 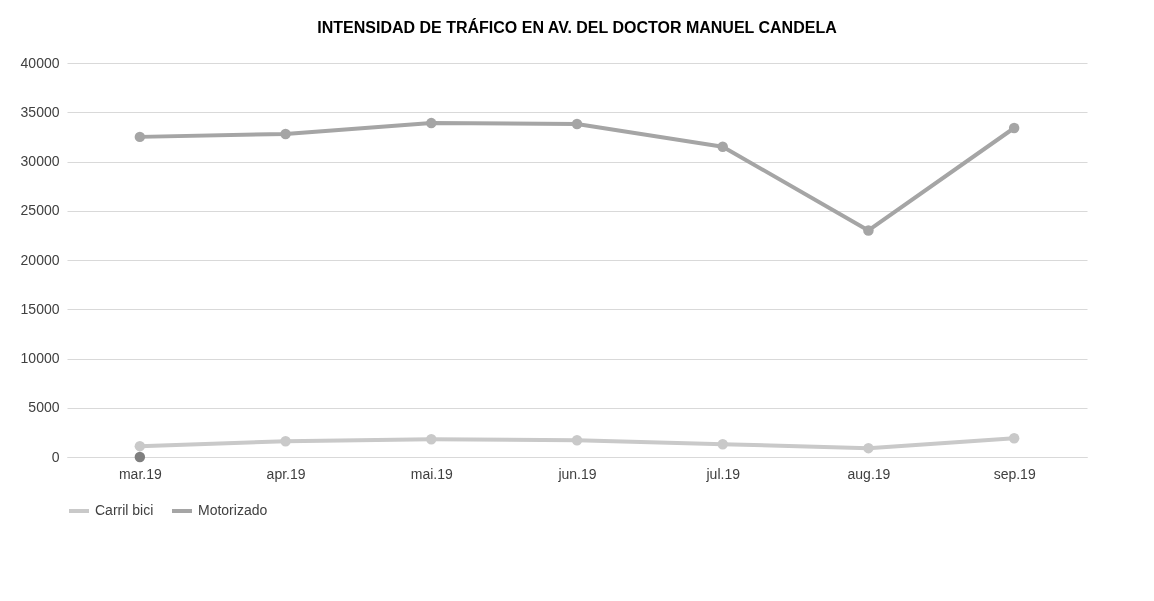 What do you see at coordinates (140, 473) in the screenshot?
I see `x-tick-label: mar.19` at bounding box center [140, 473].